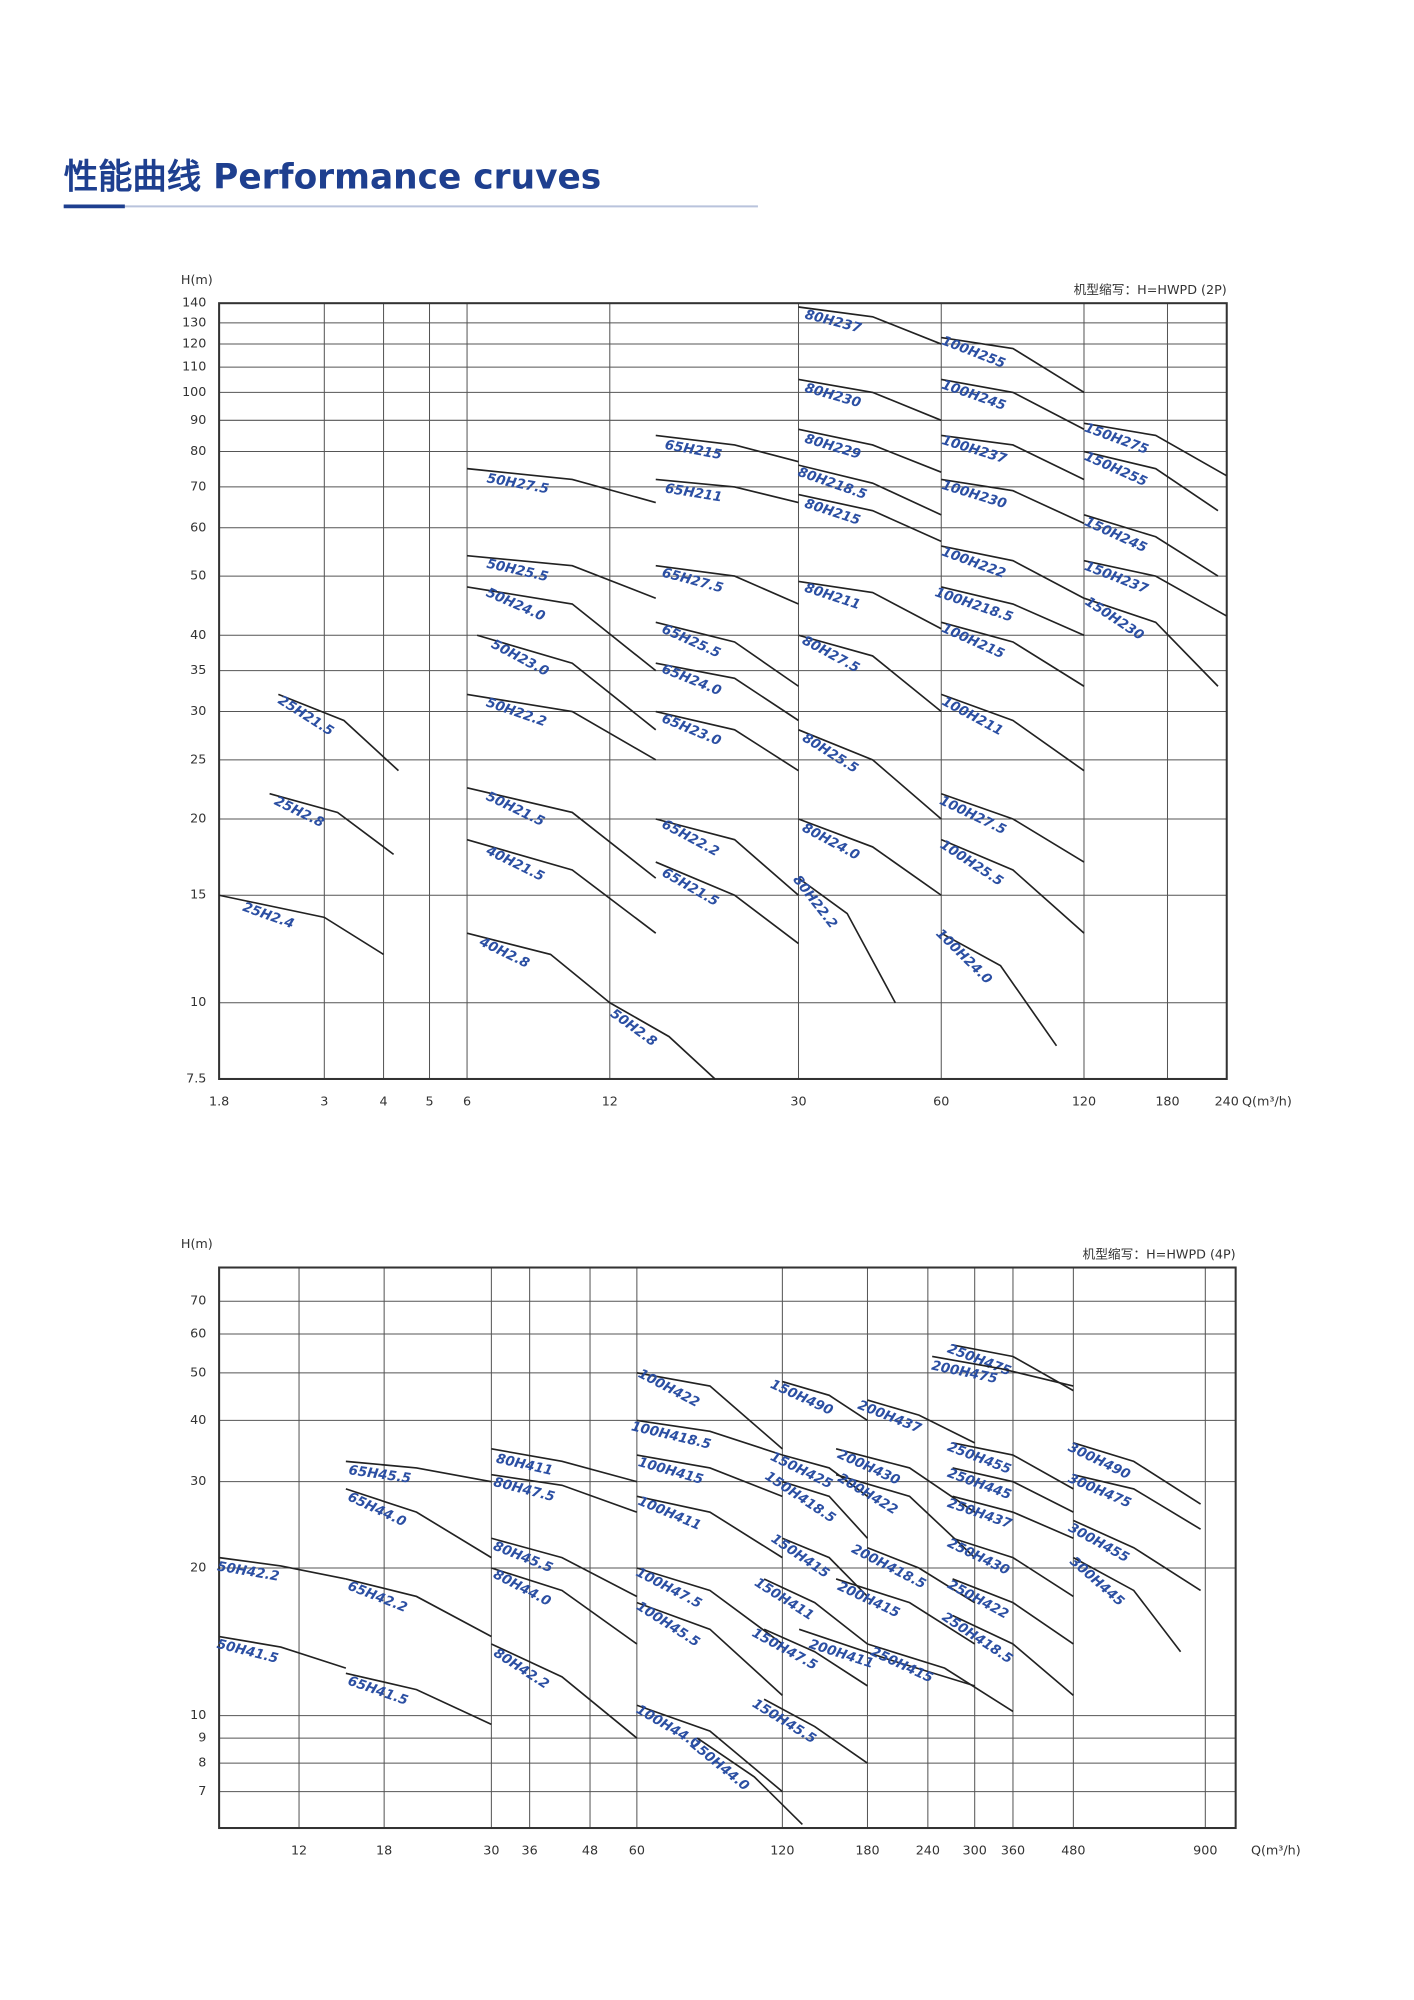 This screenshot has width=1414, height=2000. I want to click on x-tick-label: 60, so click(637, 1850).